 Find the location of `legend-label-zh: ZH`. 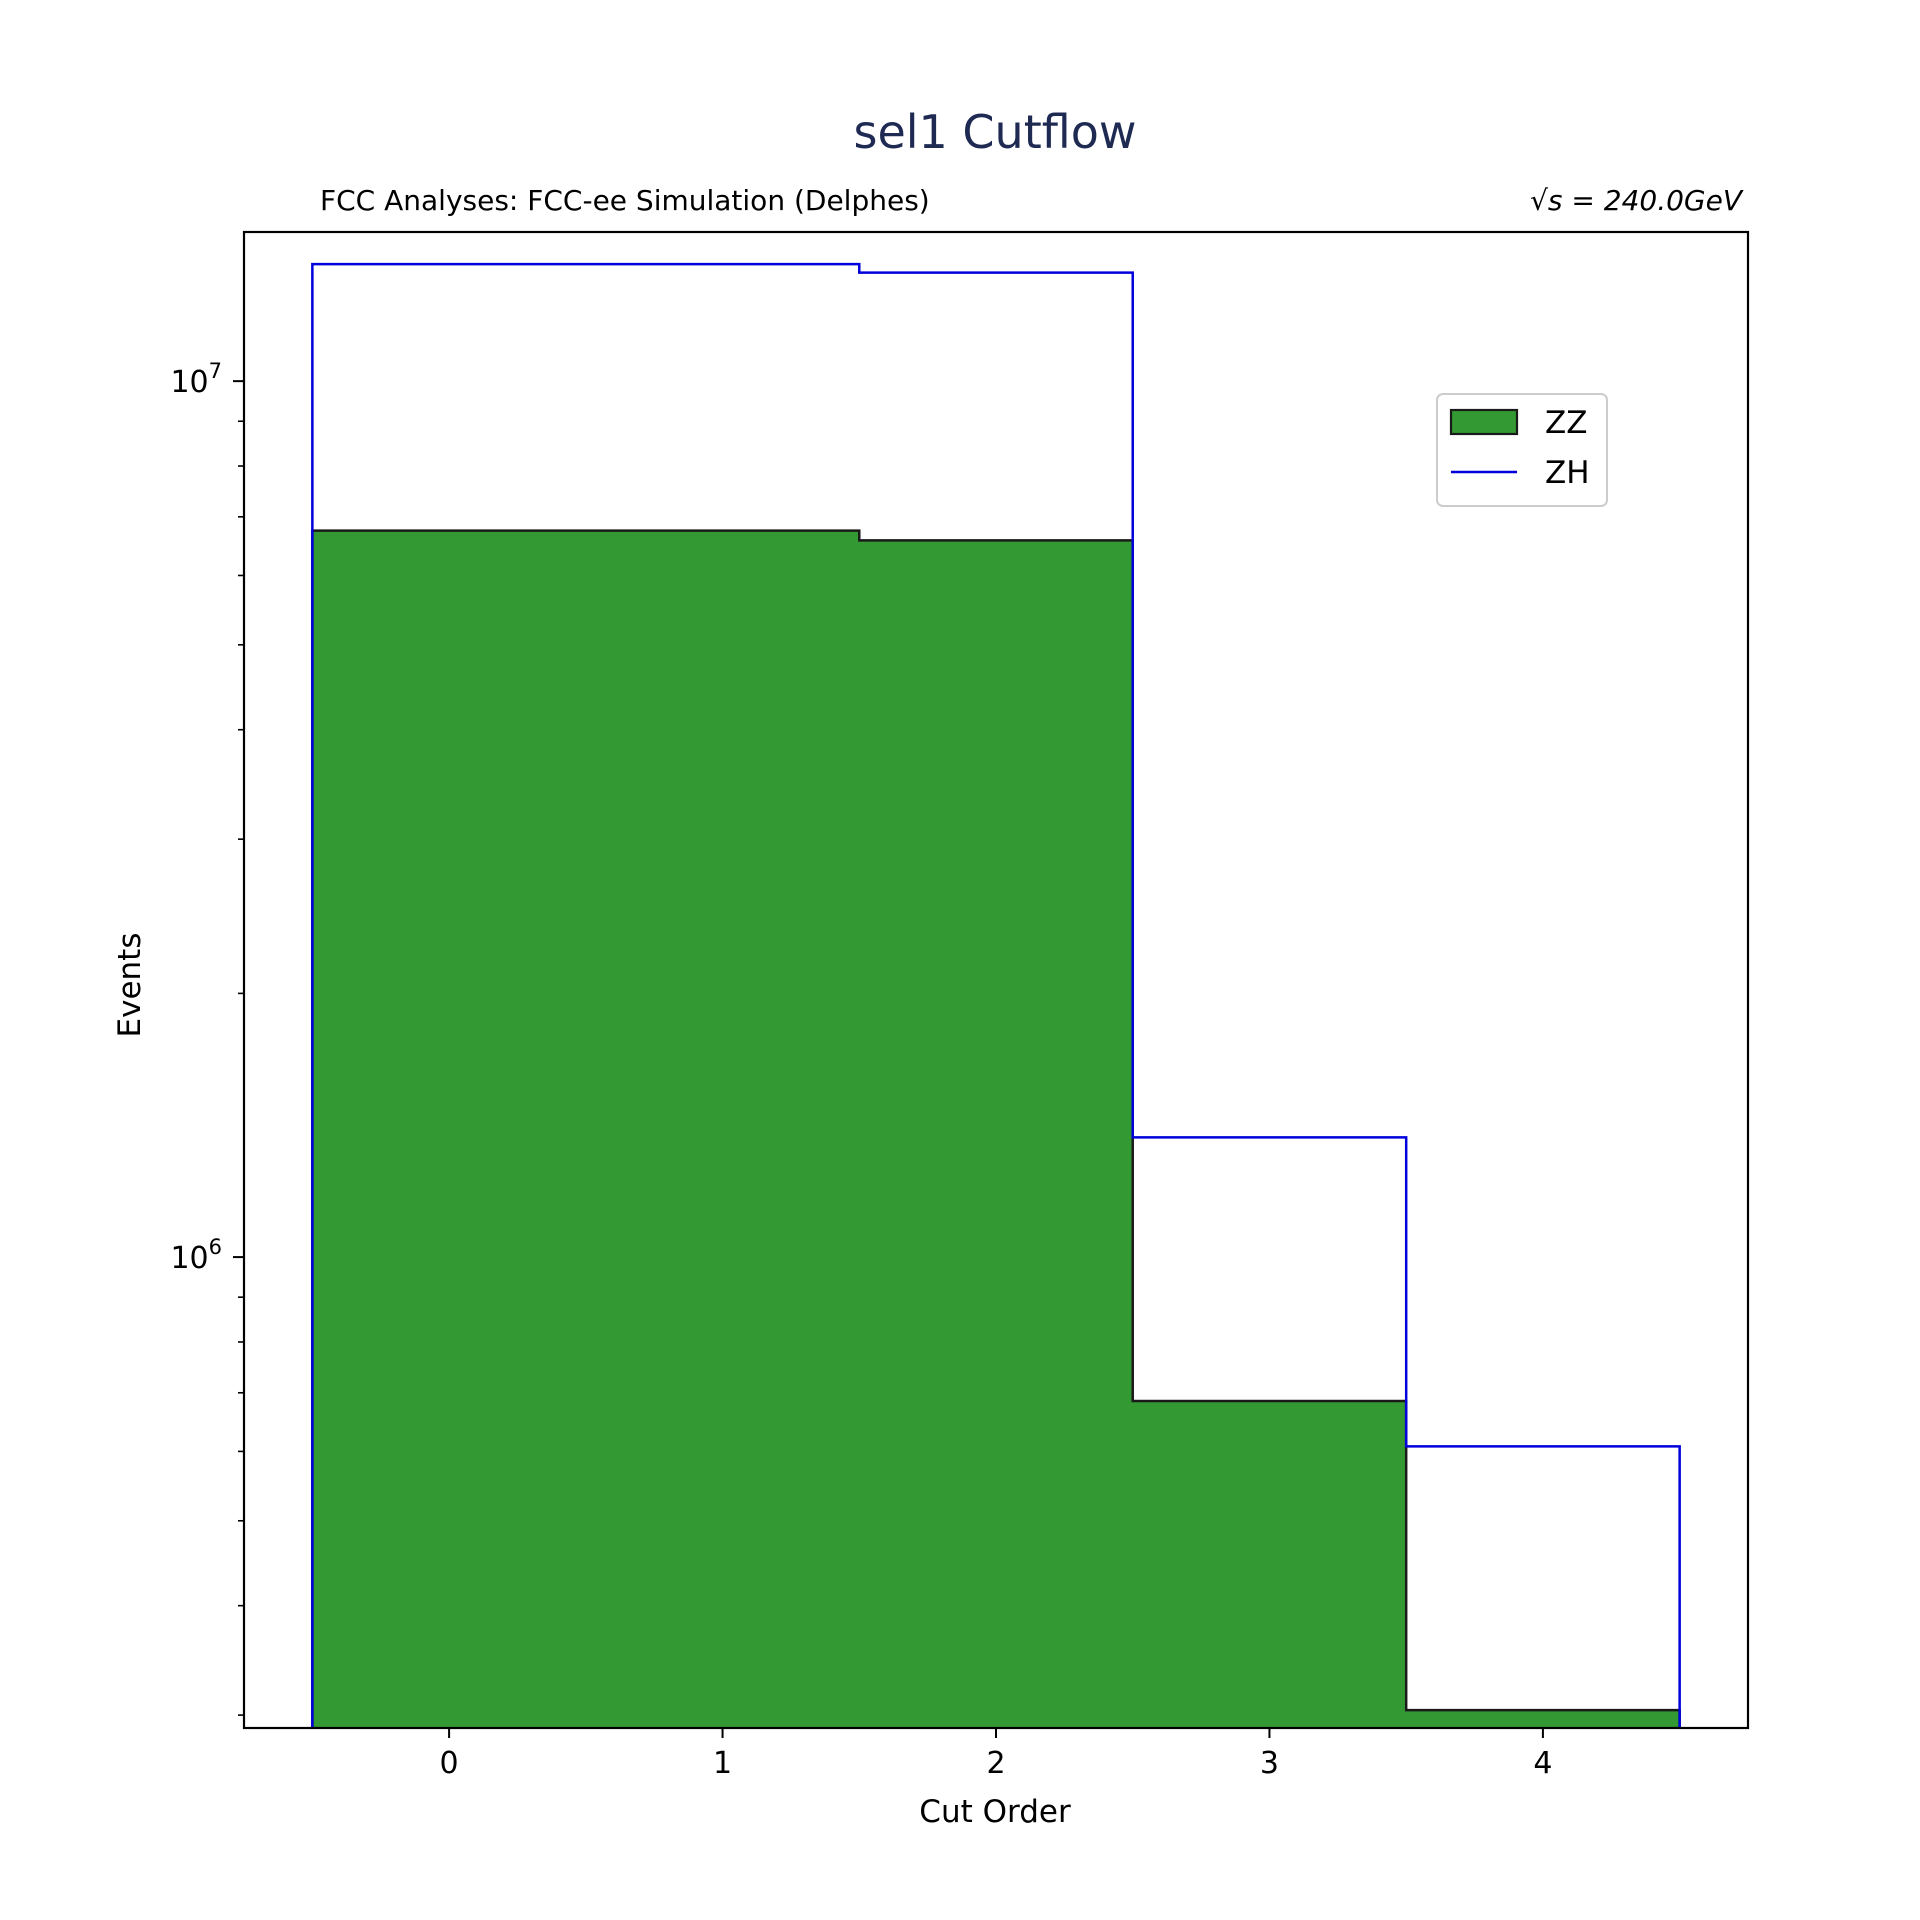

legend-label-zh: ZH is located at coordinates (1567, 473).